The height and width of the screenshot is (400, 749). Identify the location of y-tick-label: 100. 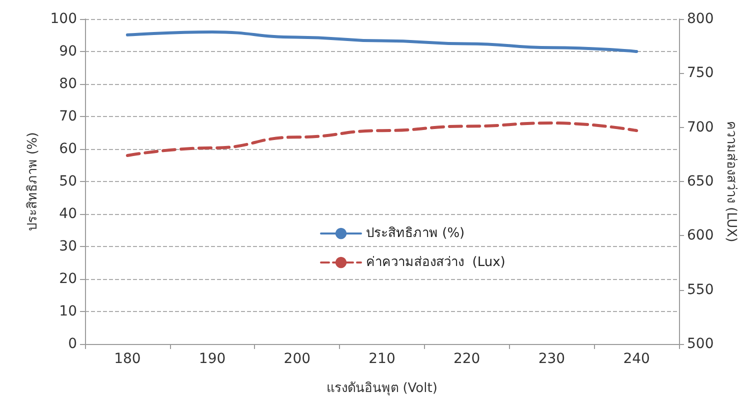
(63, 19).